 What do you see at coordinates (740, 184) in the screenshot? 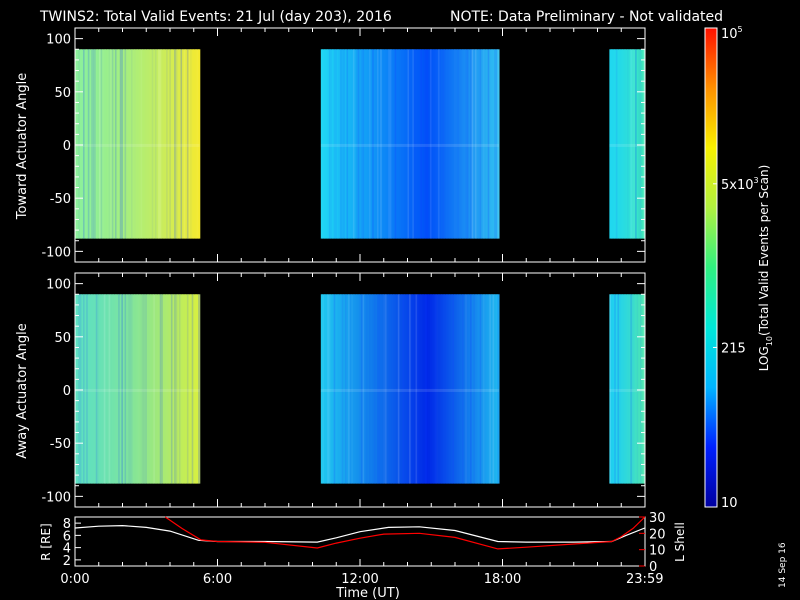
I see `colorbar-tick-label: 5x10³` at bounding box center [740, 184].